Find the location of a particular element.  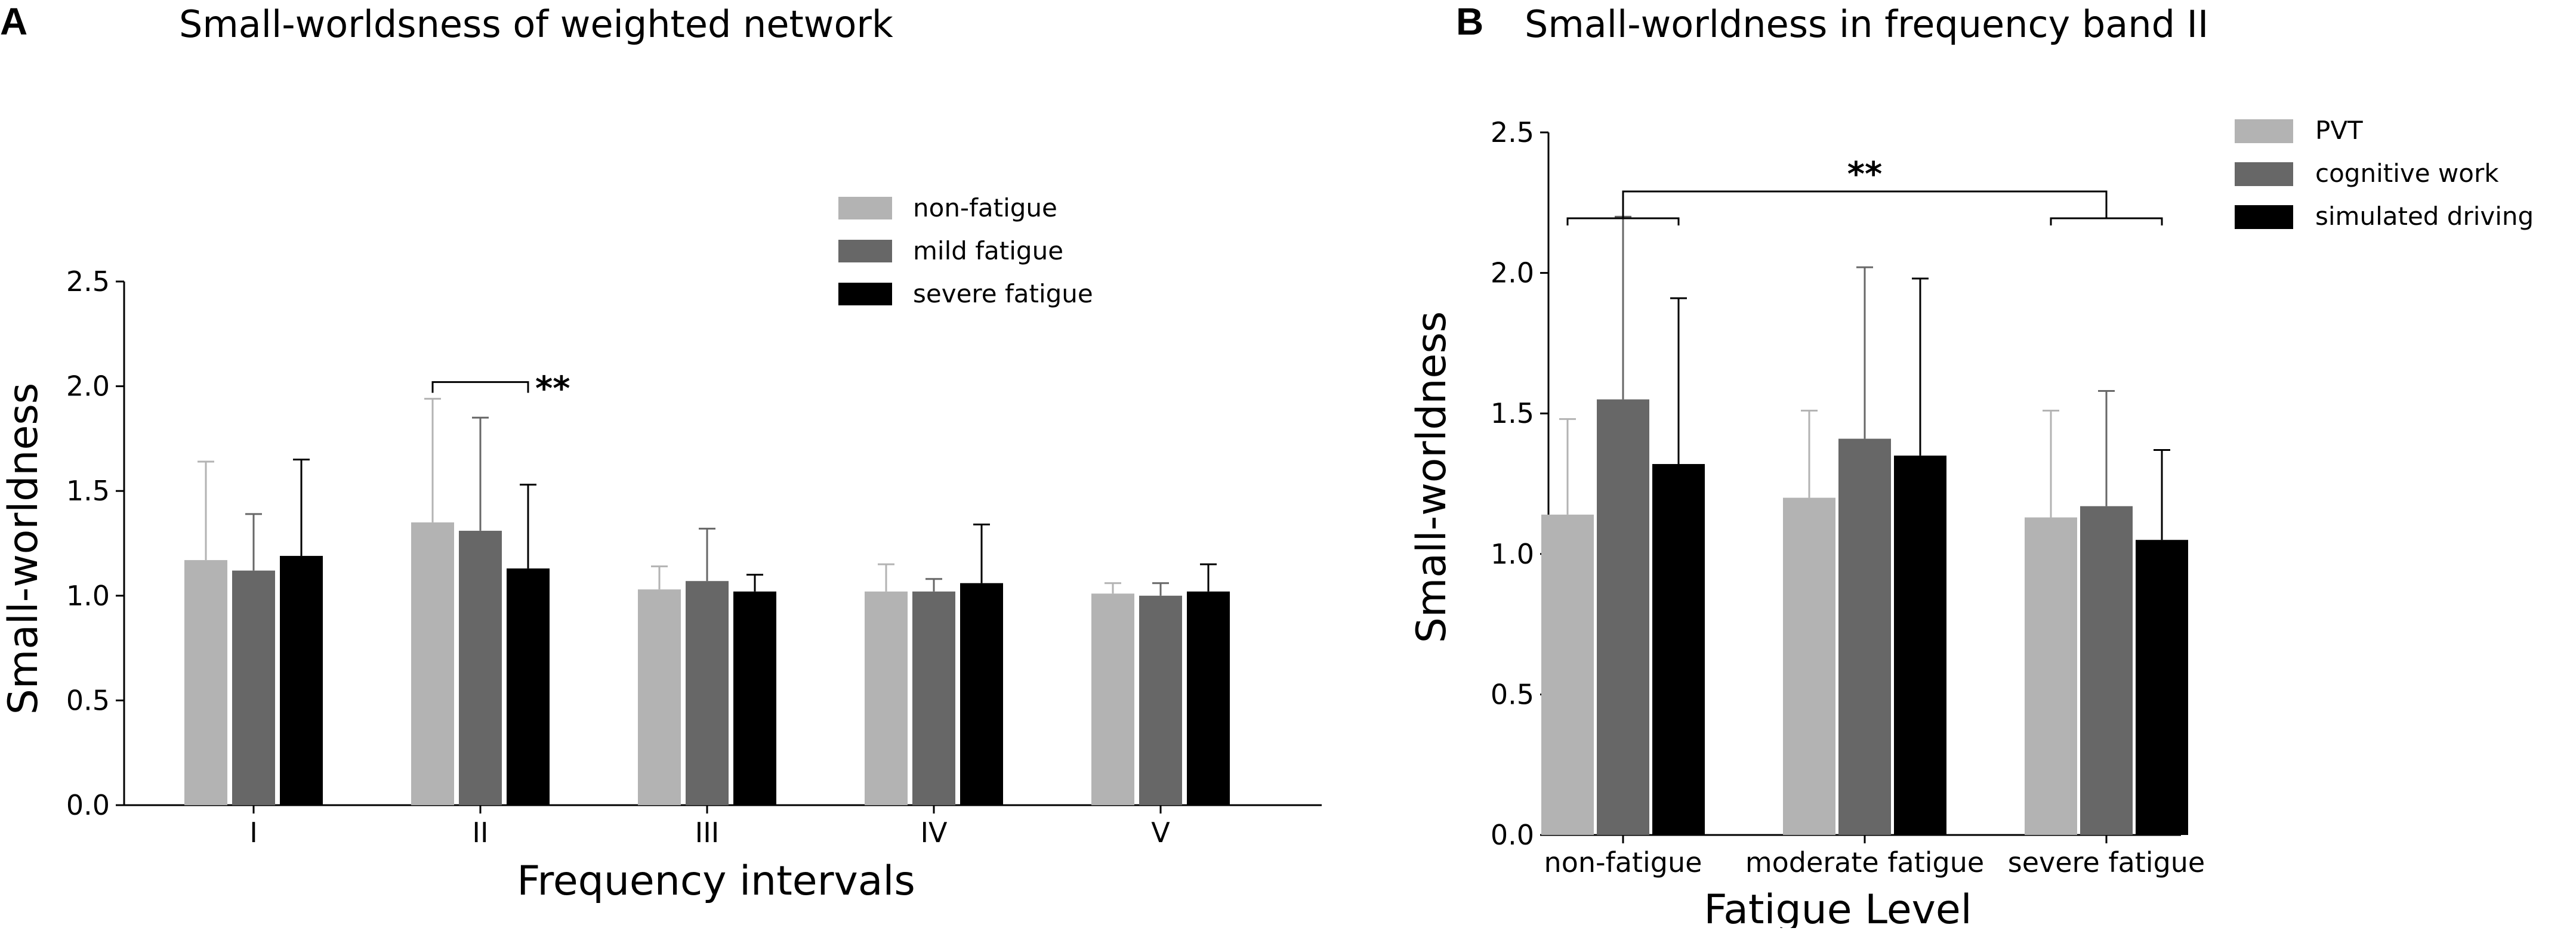

panel-b-y-axis-label: Small-worldness is located at coordinates (1431, 477).